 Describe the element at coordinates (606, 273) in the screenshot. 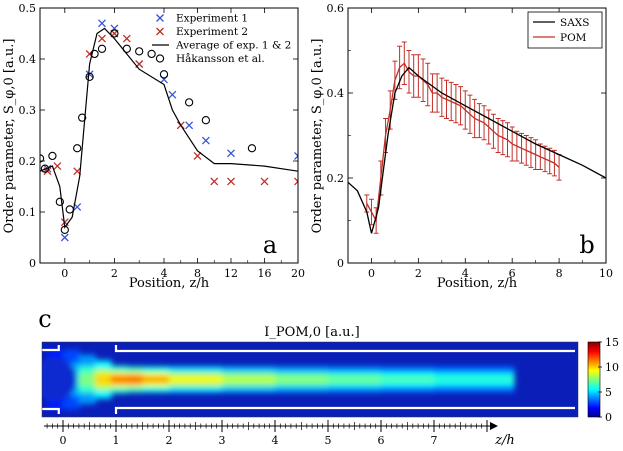

I see `b-xtick-label: 10` at that location.